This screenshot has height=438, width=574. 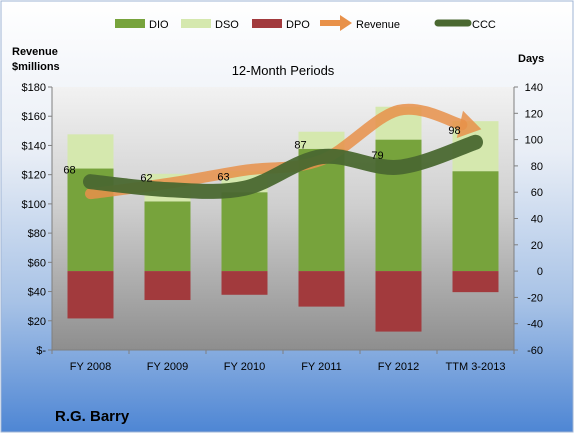 I want to click on right-axis-title: Days, so click(x=531, y=59).